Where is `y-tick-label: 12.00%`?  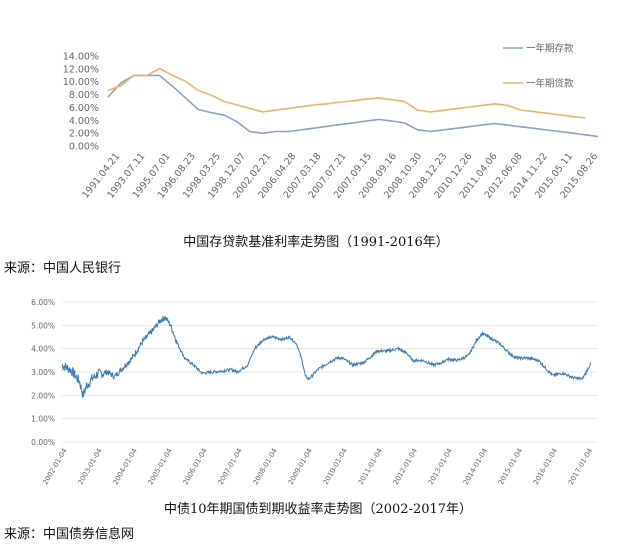 y-tick-label: 12.00% is located at coordinates (81, 69).